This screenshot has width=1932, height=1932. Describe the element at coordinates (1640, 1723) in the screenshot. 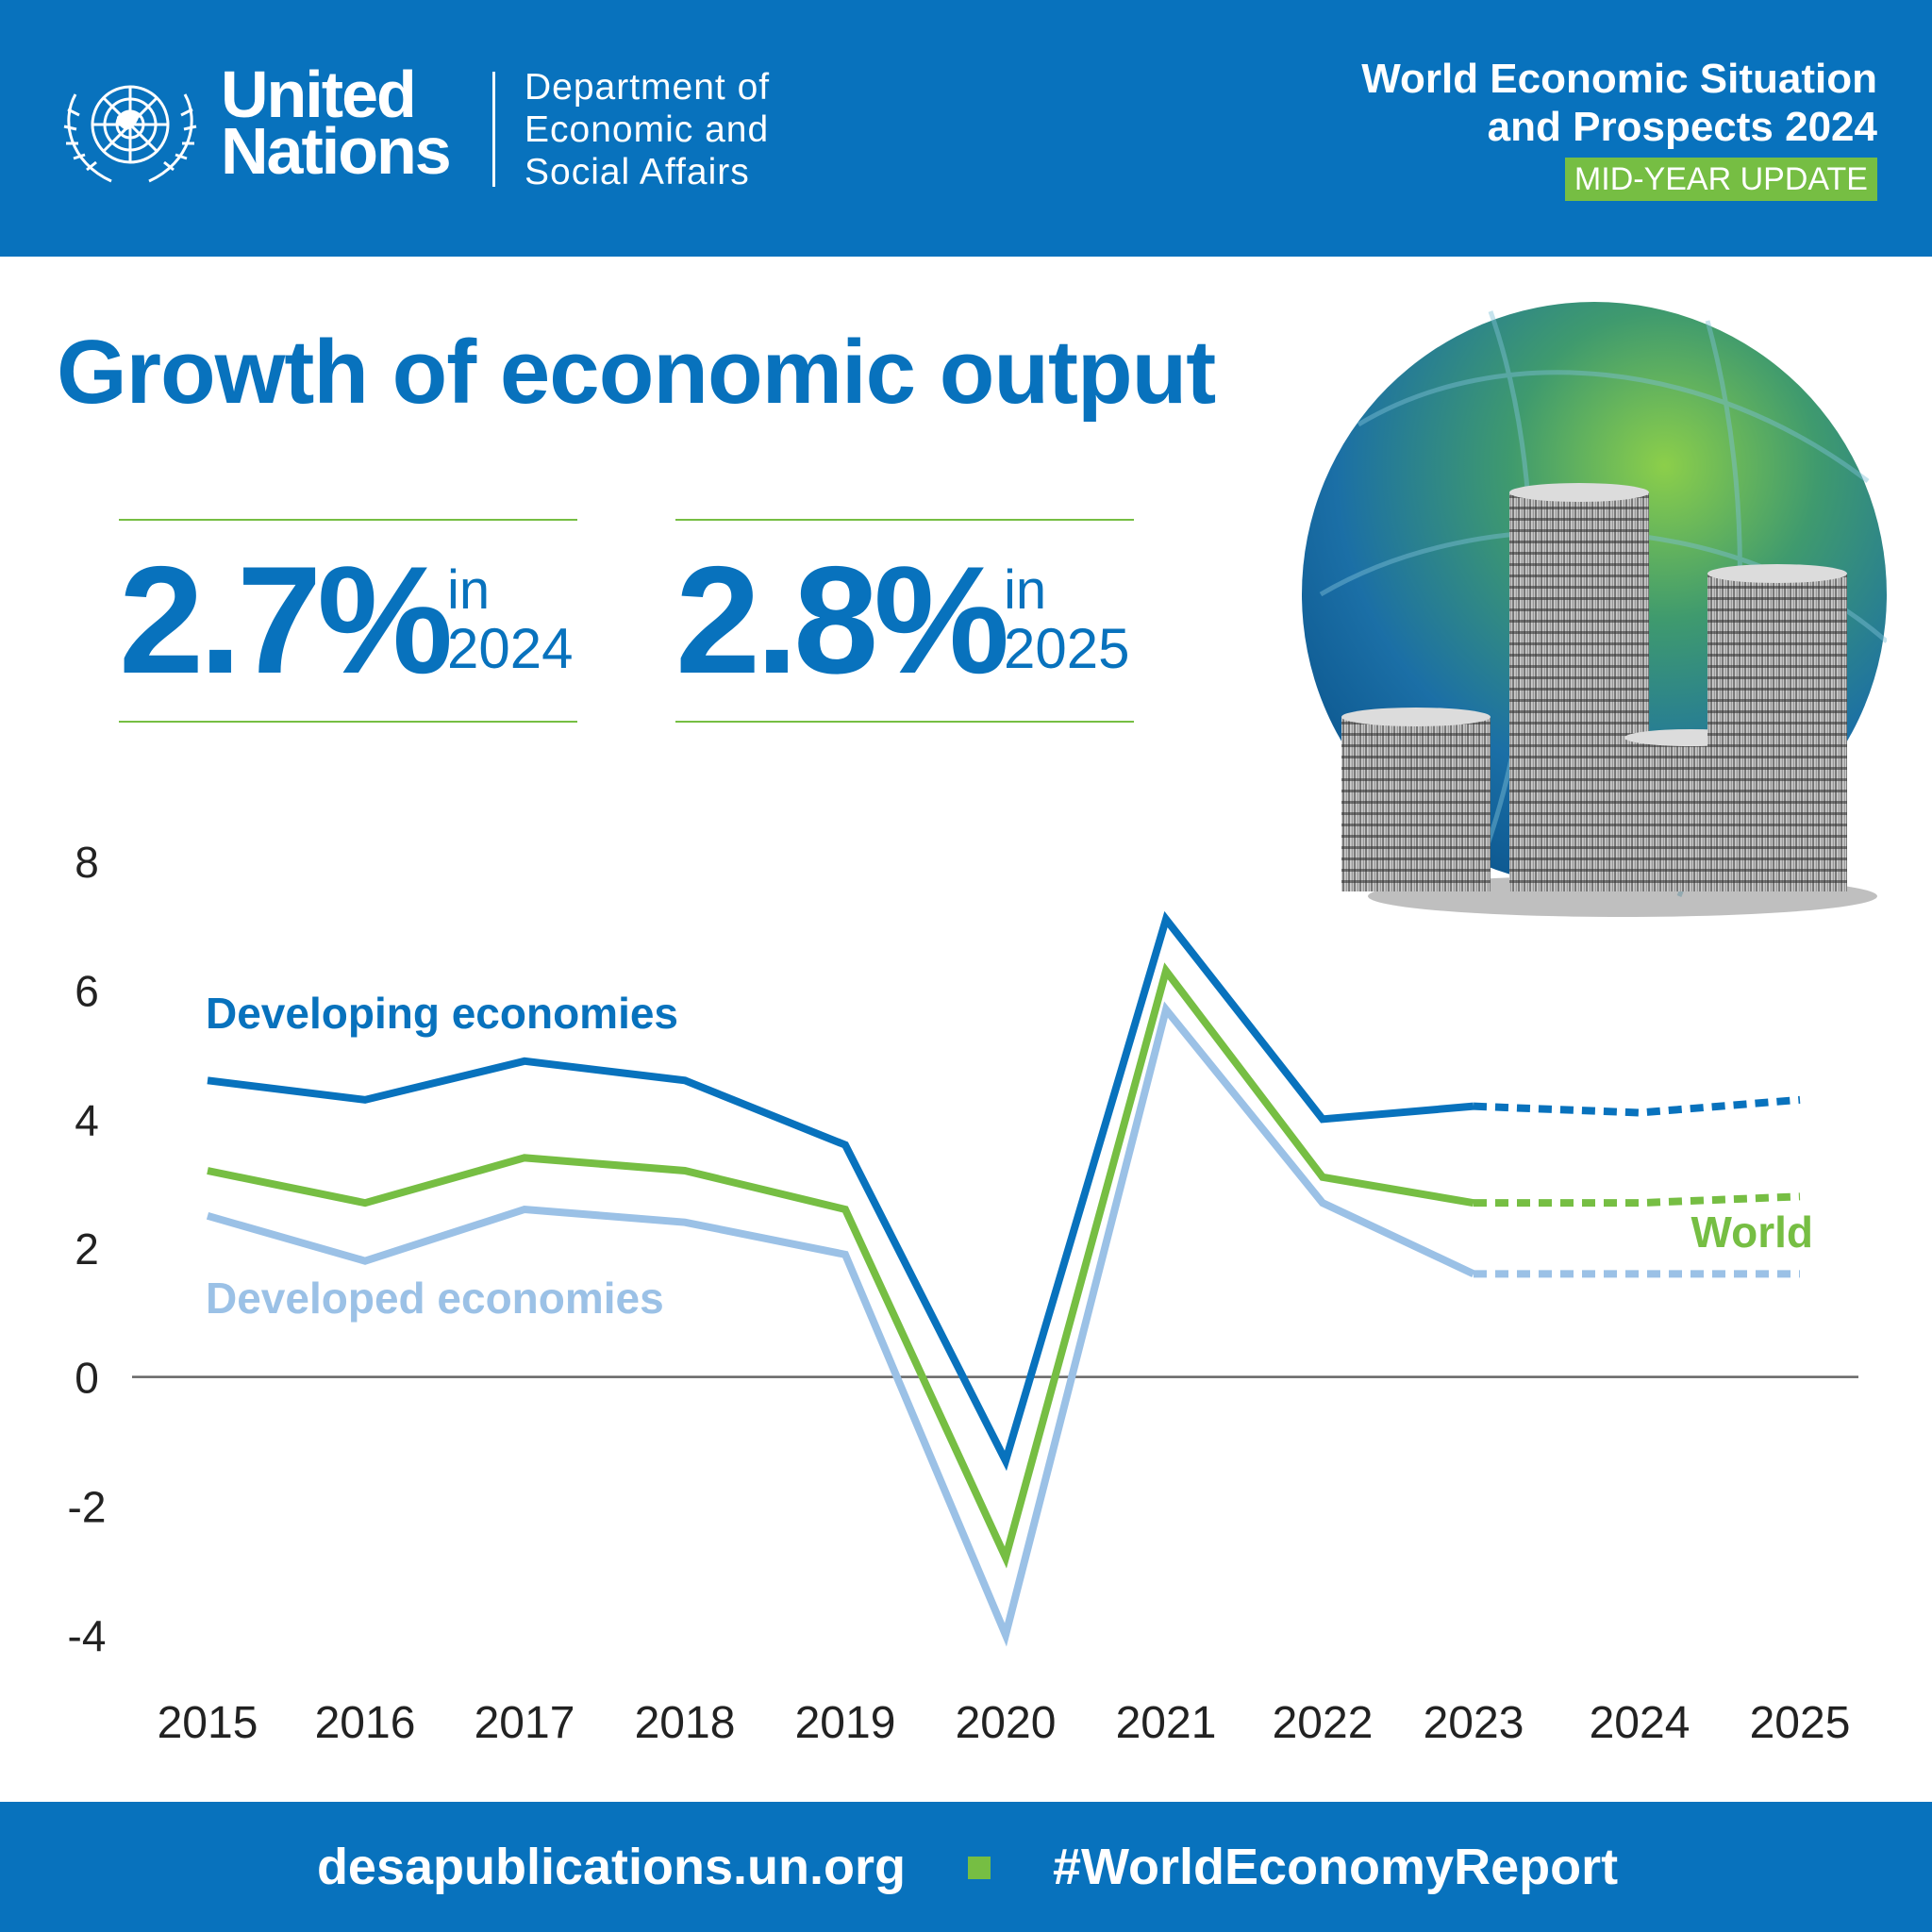

I see `x-tick-label: 2024` at that location.